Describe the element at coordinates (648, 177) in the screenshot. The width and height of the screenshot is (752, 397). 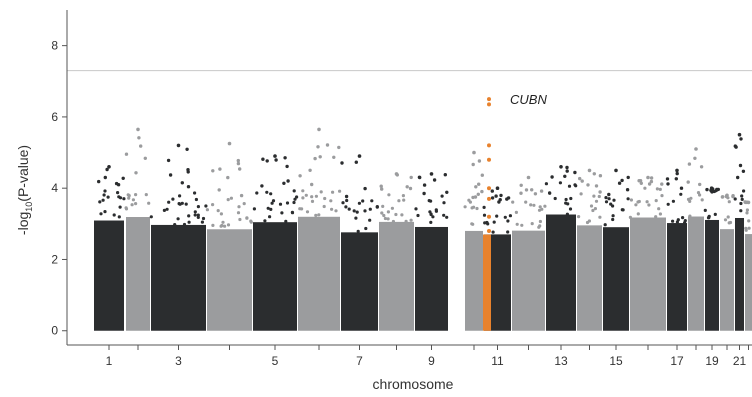
I see `chromosome-16-peak` at that location.